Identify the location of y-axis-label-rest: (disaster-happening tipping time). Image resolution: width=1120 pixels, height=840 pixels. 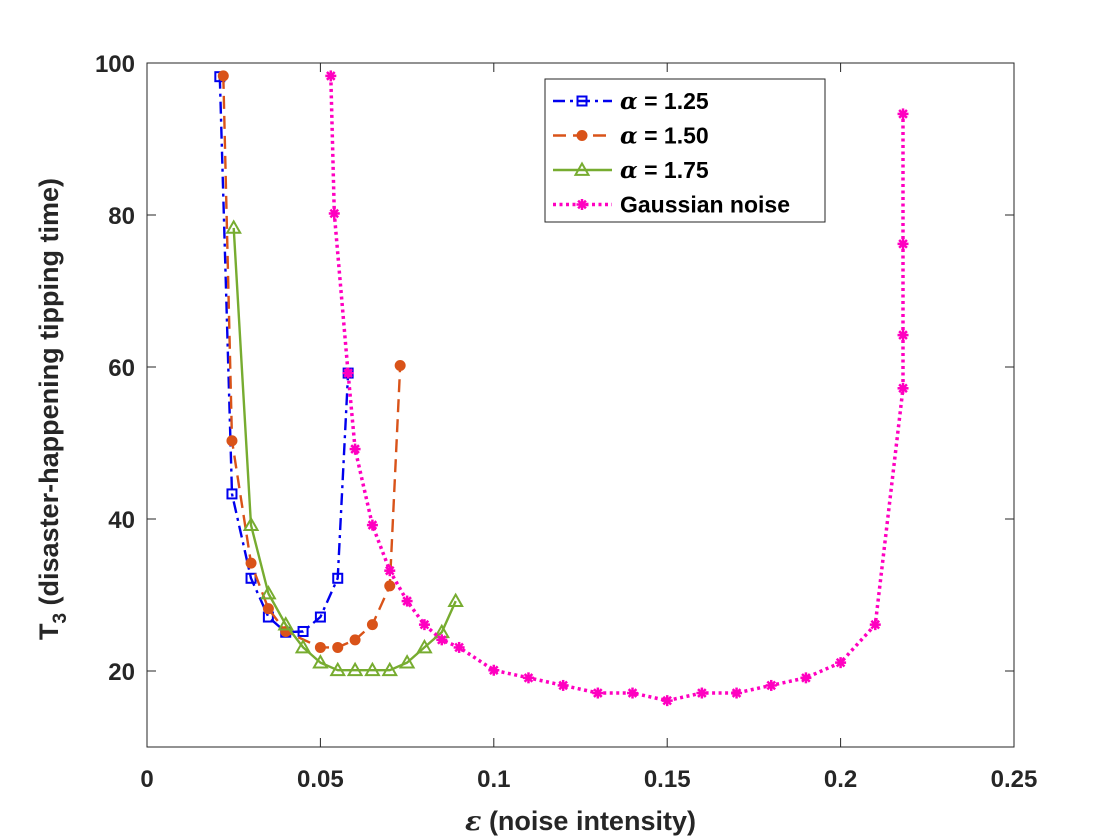
(49, 395).